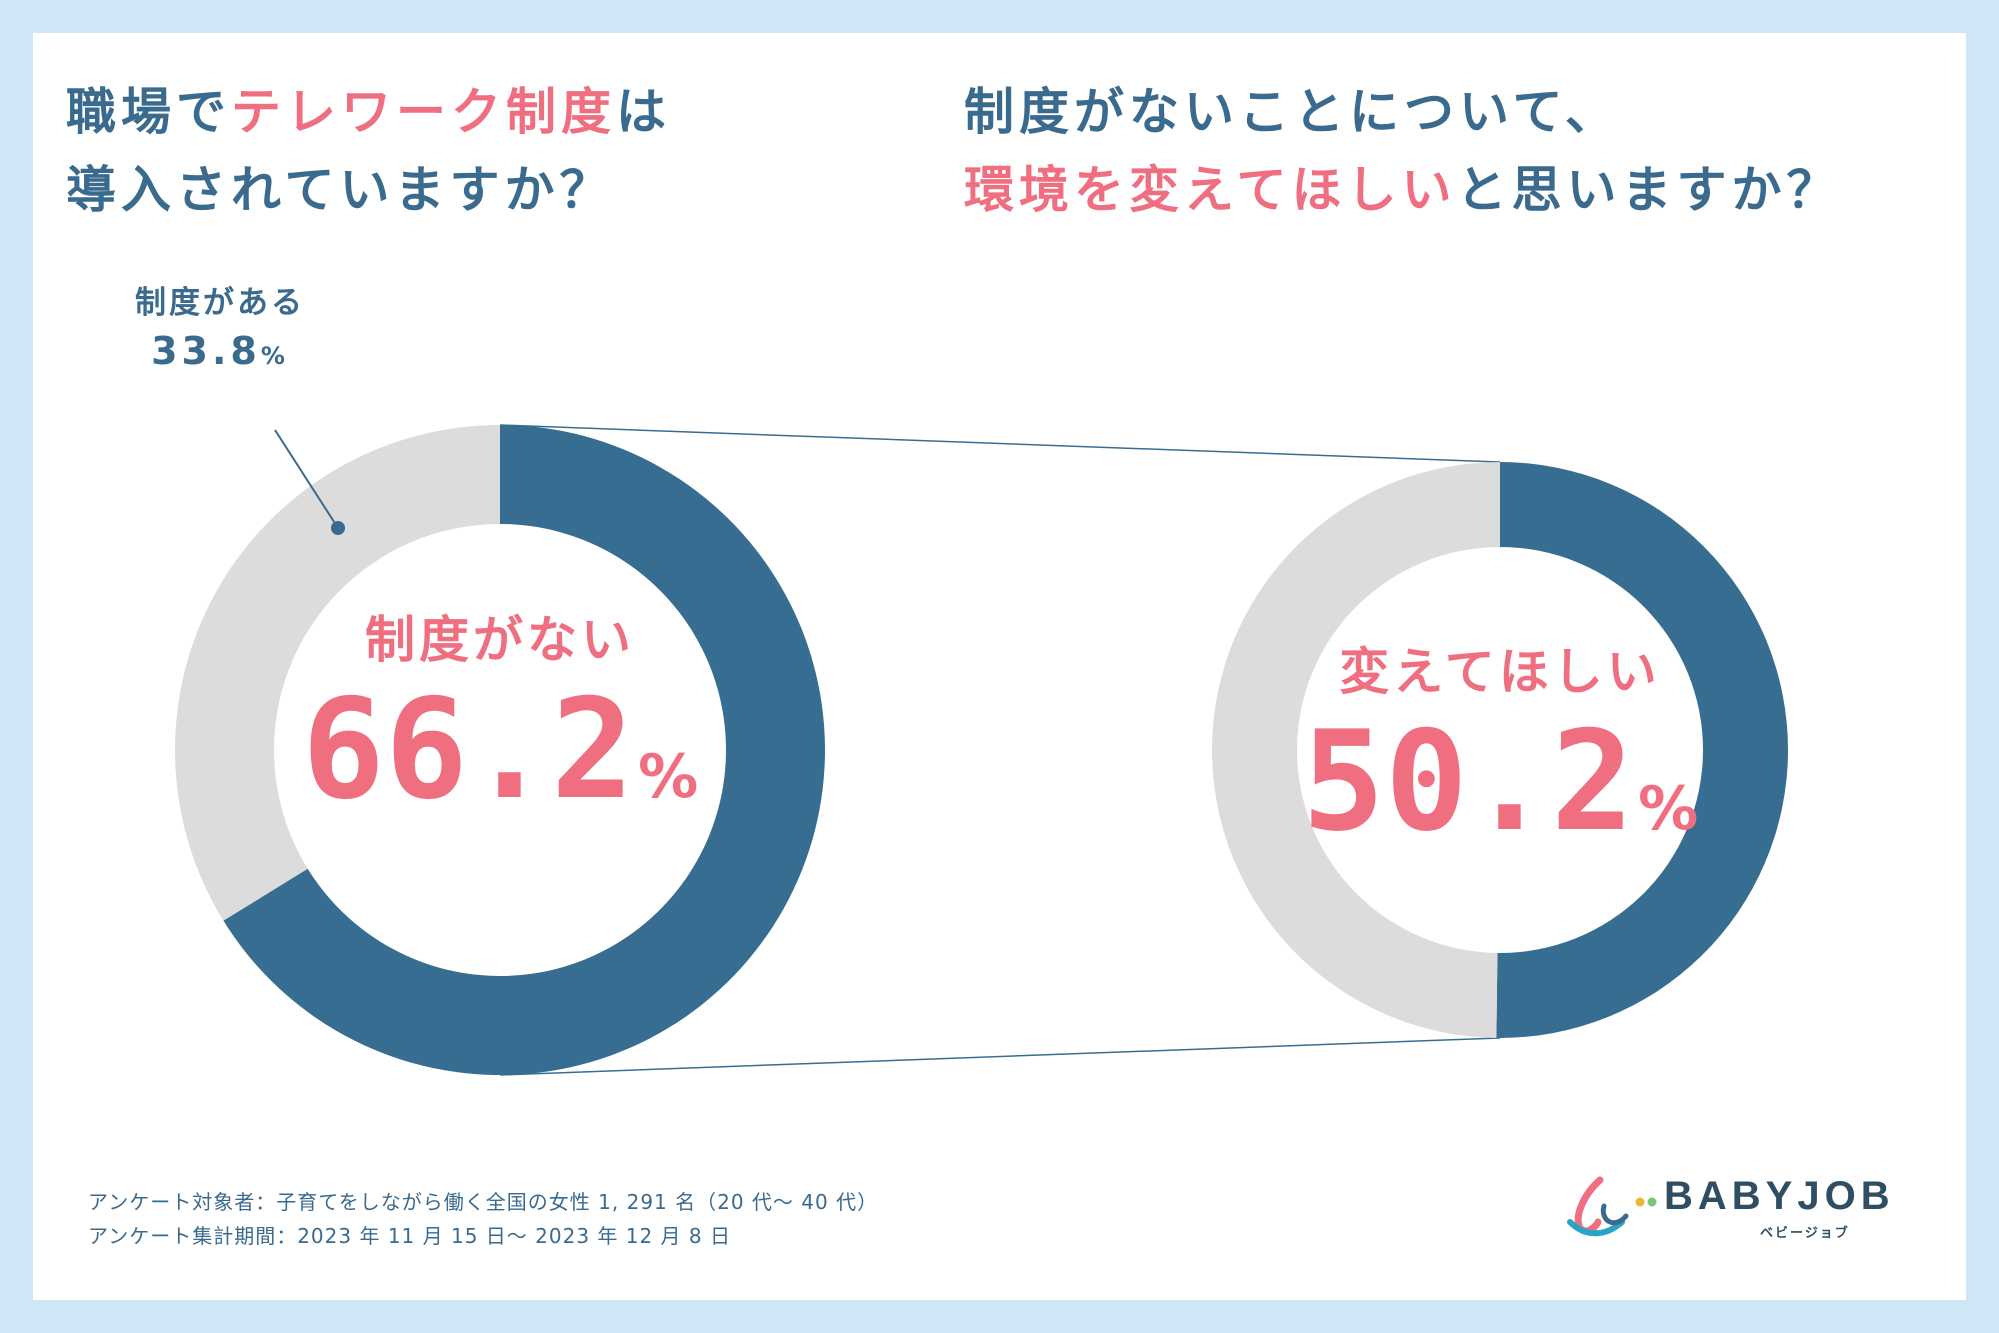 This screenshot has height=1333, width=1999. I want to click on question-right-highlight: 環境を変えてほしい, so click(1210, 190).